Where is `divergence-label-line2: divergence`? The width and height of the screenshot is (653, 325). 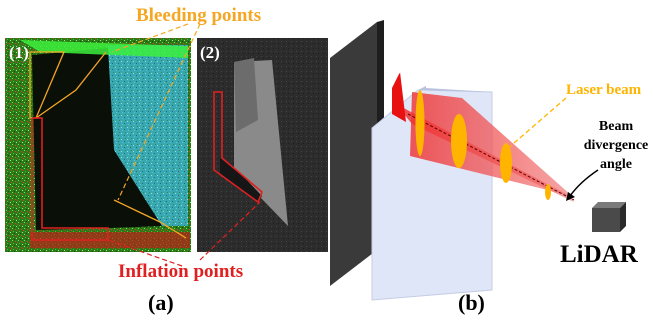 divergence-label-line2: divergence is located at coordinates (616, 145).